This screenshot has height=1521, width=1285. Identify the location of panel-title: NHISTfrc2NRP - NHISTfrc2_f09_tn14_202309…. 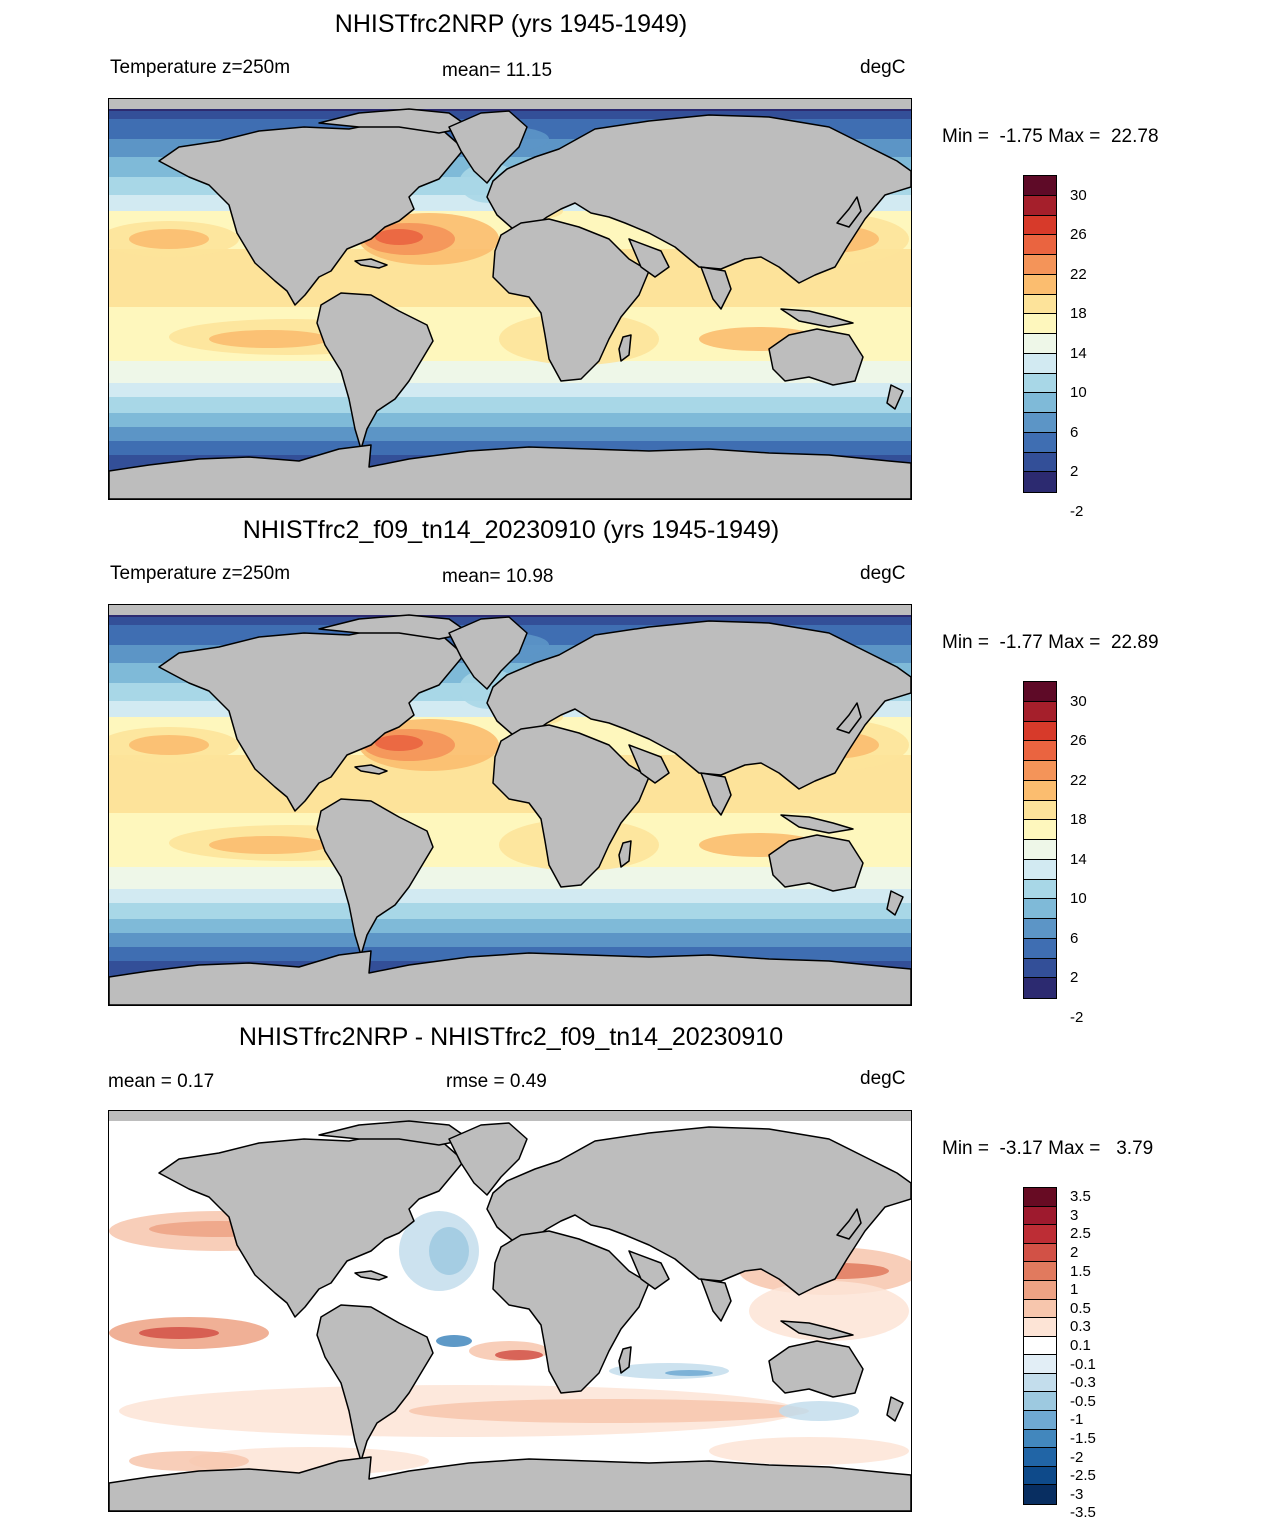
(511, 1037).